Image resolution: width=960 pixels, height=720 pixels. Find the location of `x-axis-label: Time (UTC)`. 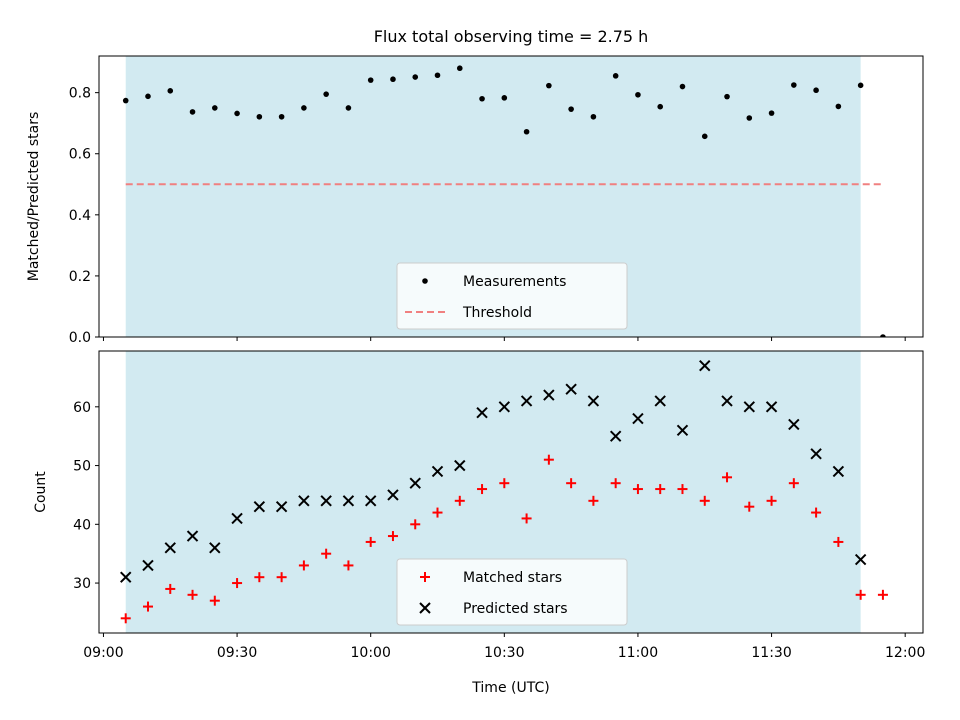

x-axis-label: Time (UTC) is located at coordinates (510, 688).